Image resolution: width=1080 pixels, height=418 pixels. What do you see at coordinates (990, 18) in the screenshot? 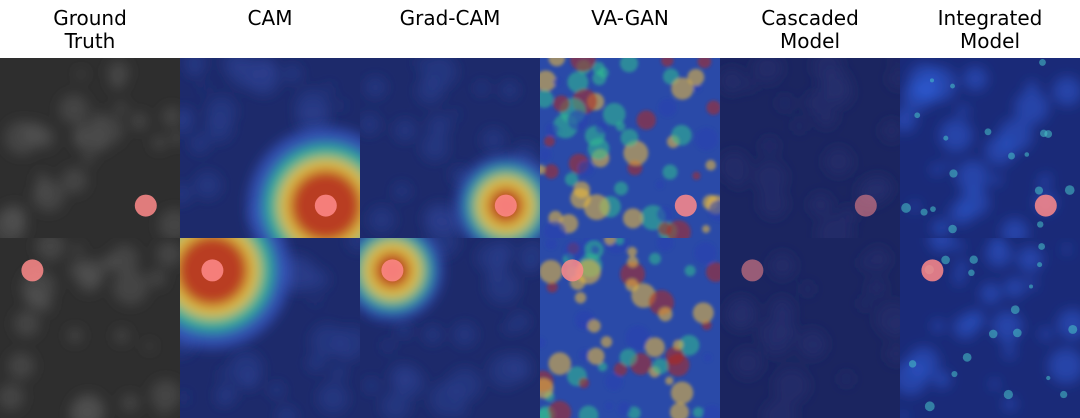
I see `column-title-line: Integrated` at bounding box center [990, 18].